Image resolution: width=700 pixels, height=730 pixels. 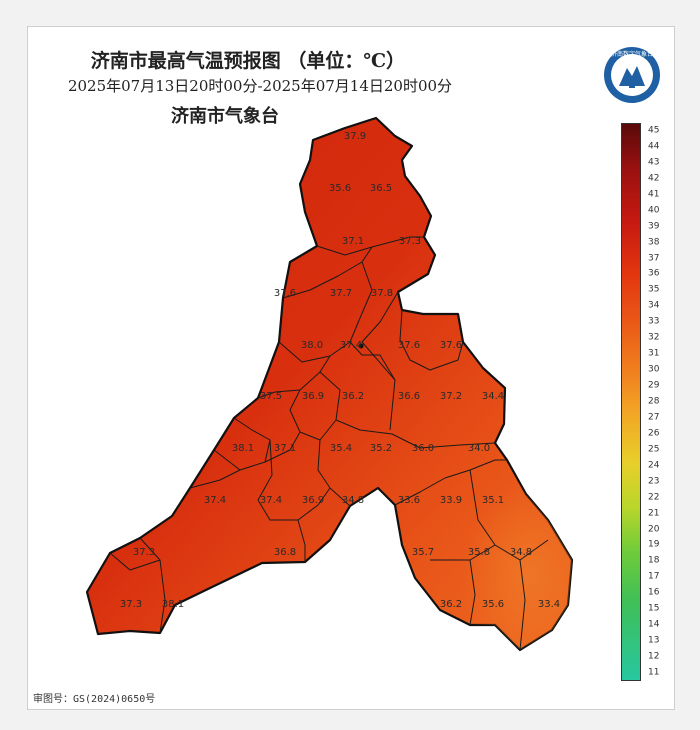 What do you see at coordinates (423, 552) in the screenshot?
I see `station-temperature: 35.7` at bounding box center [423, 552].